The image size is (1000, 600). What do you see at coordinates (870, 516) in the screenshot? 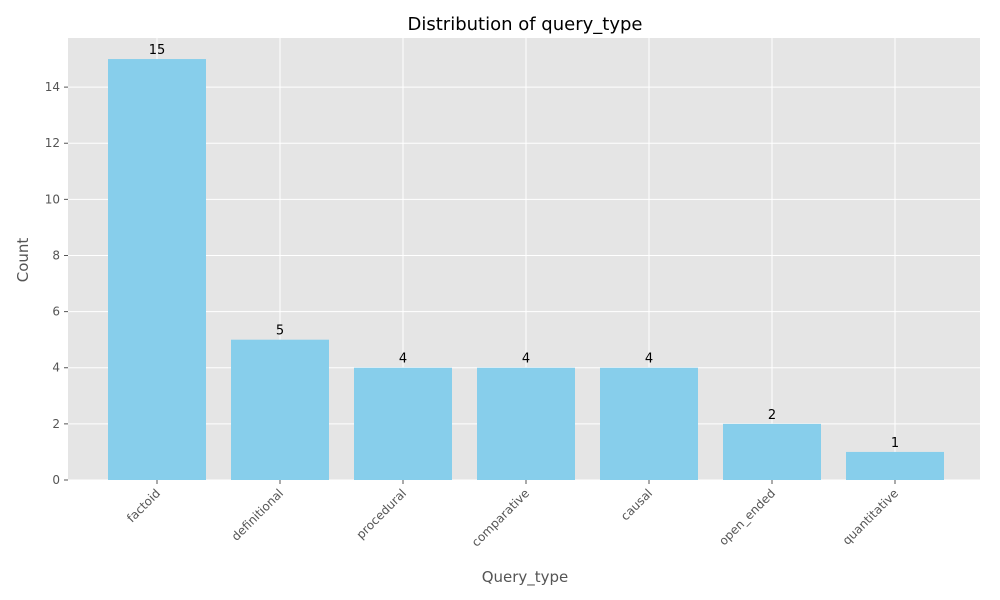
I see `x-tick-label: quantitative` at bounding box center [870, 516].